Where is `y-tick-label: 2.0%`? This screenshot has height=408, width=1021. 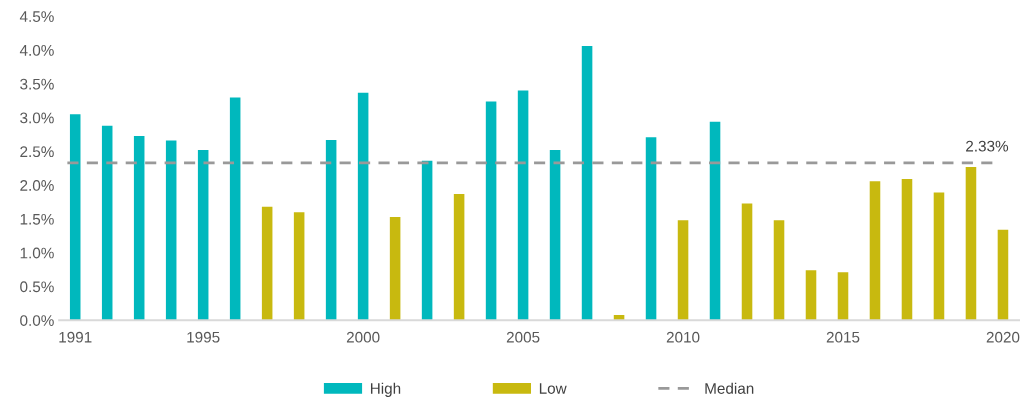
y-tick-label: 2.0% is located at coordinates (37, 185).